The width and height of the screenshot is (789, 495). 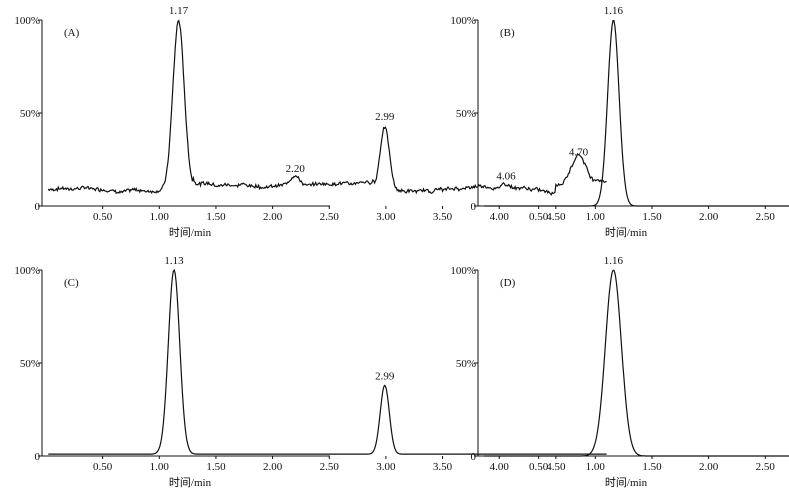 I want to click on peak-label: 1.17, so click(x=179, y=11).